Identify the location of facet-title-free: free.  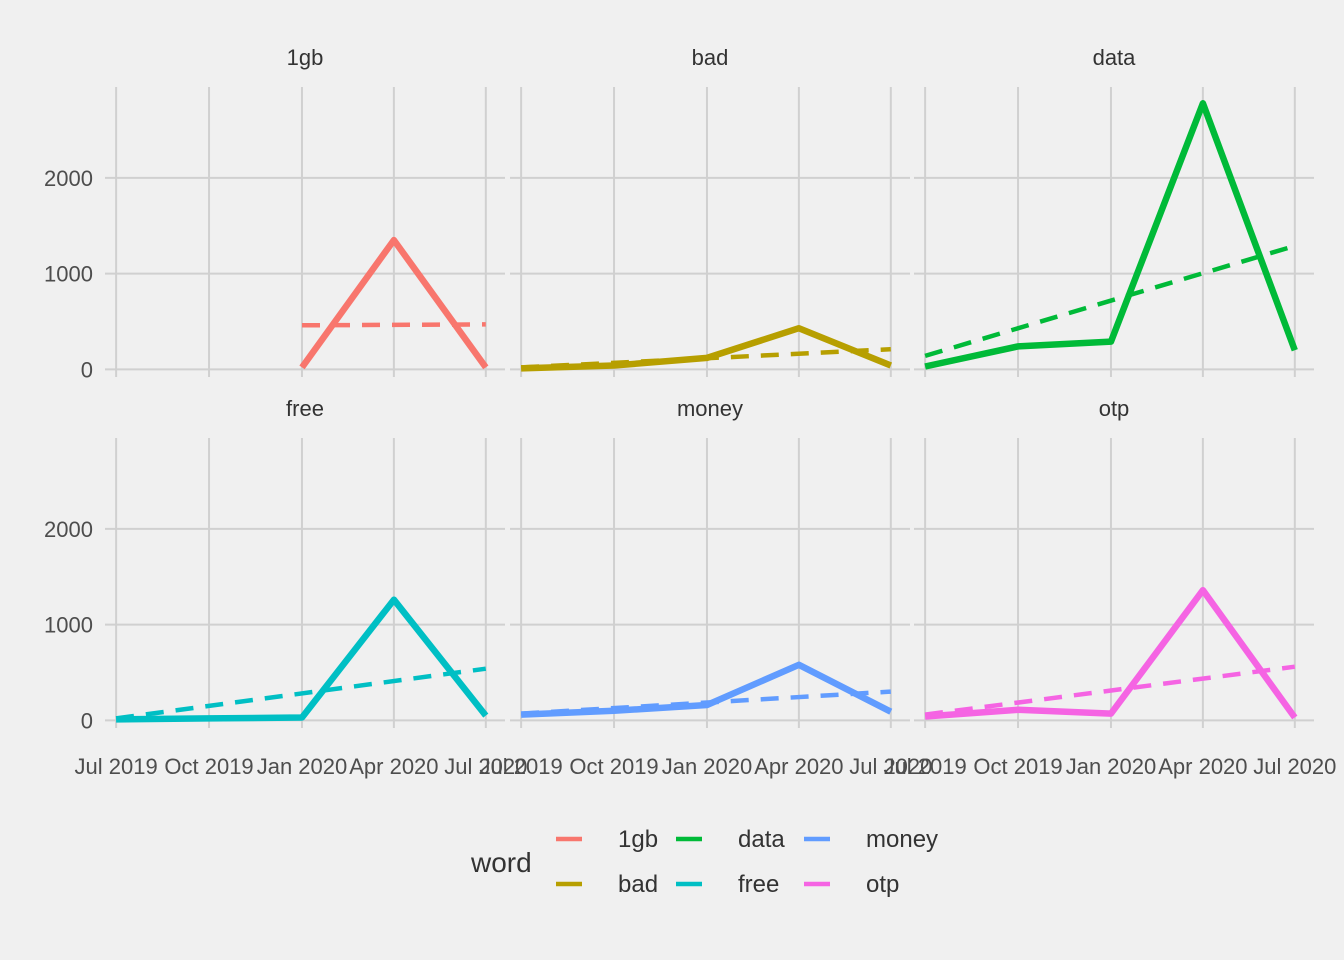
(305, 408).